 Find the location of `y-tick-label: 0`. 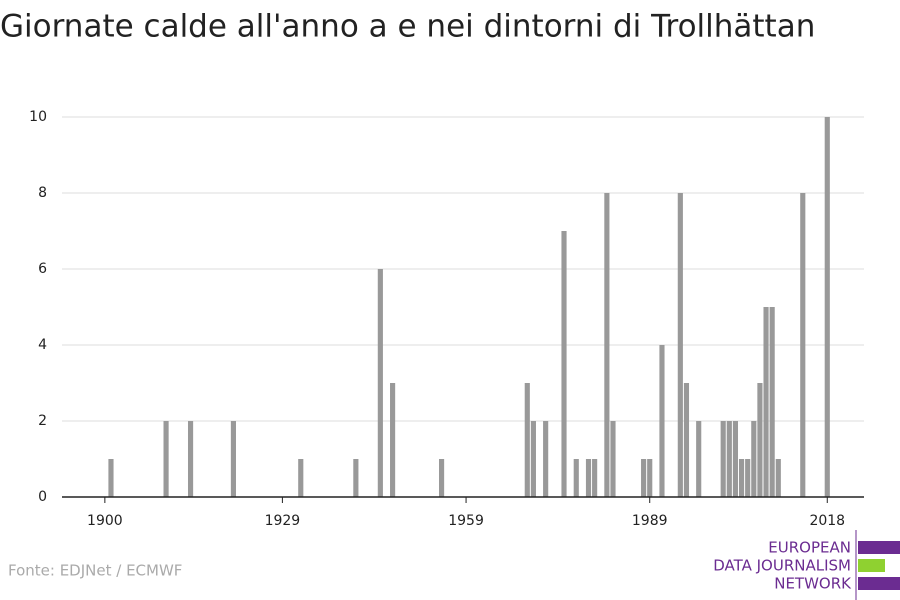

y-tick-label: 0 is located at coordinates (42, 497).